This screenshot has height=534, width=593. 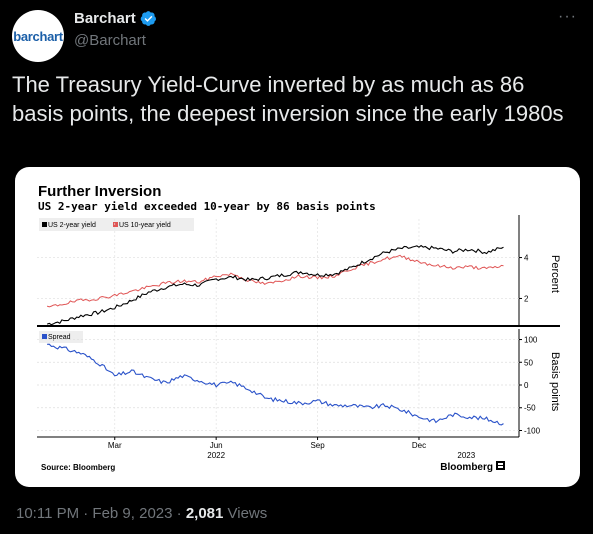 I want to click on bottom-y-tick-label: 50, so click(x=528, y=362).